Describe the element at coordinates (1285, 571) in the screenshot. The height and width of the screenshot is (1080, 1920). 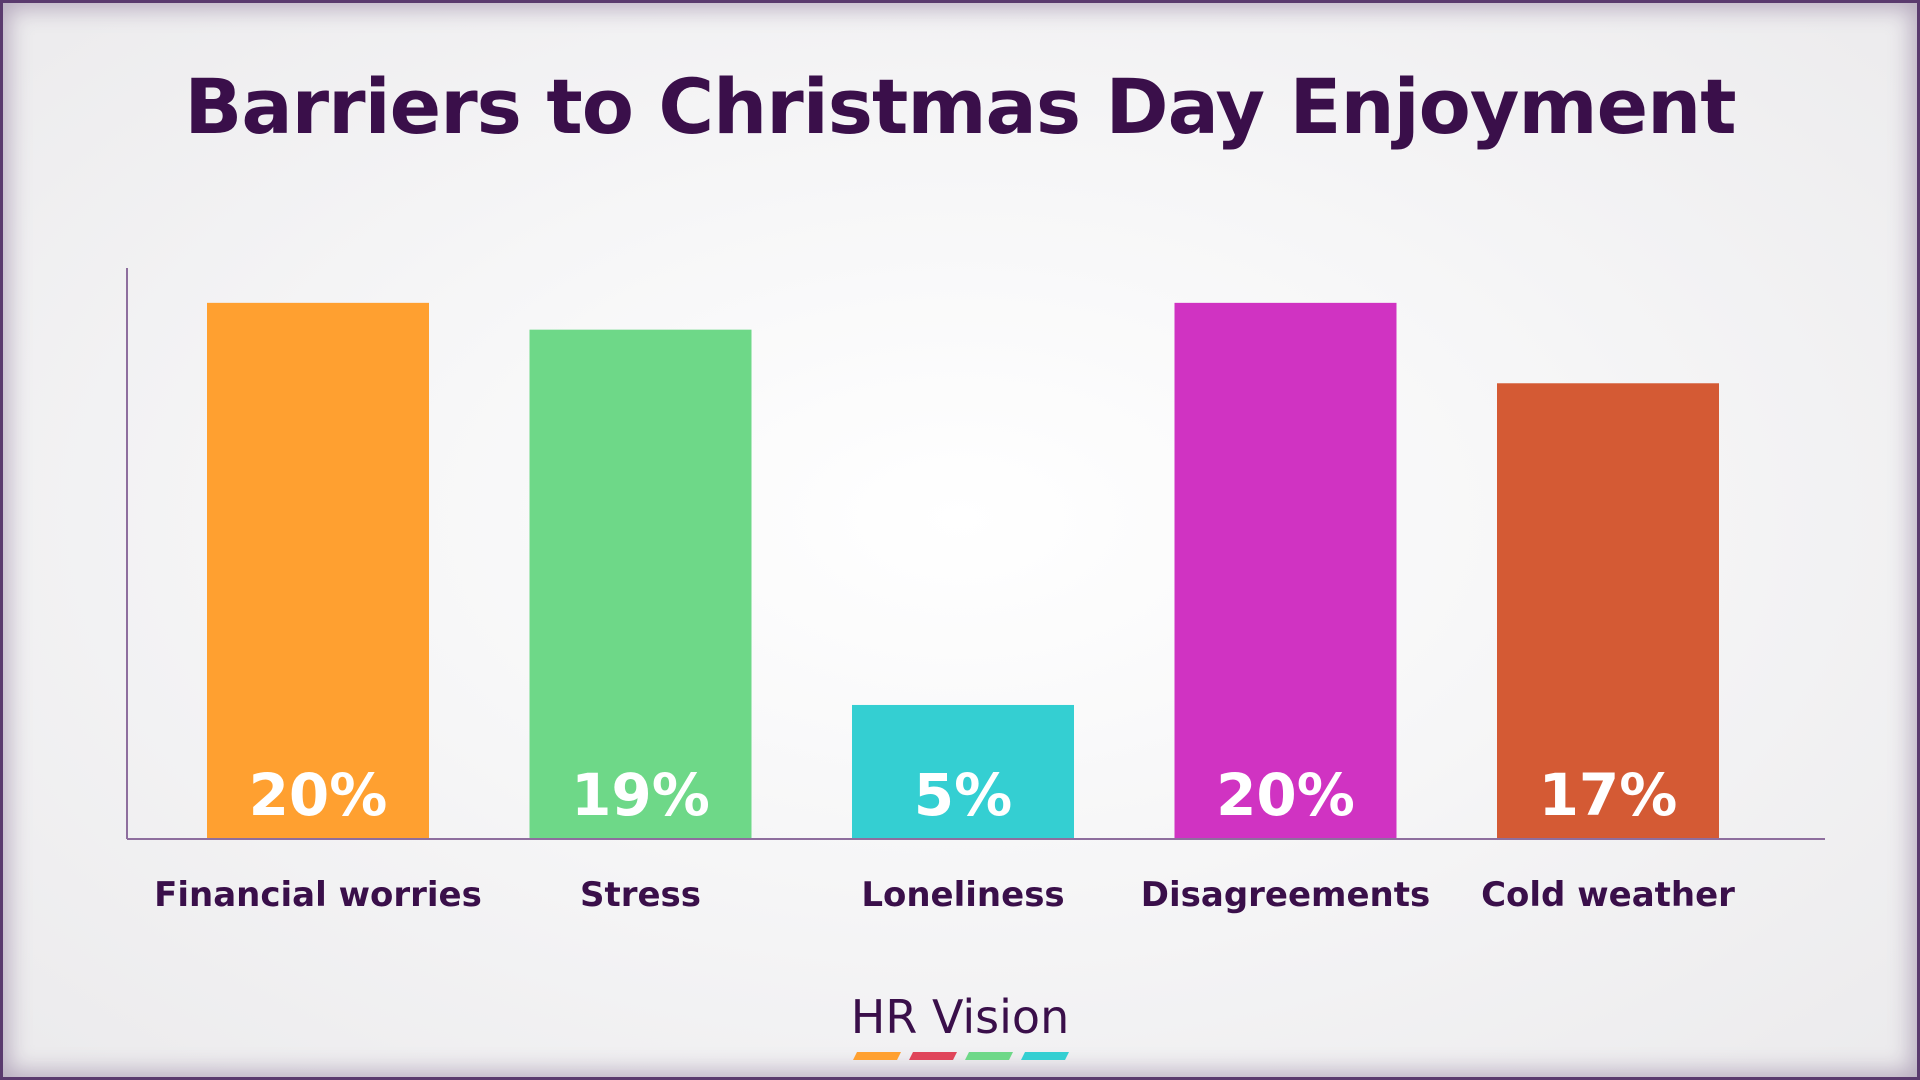
I see `bar-disagreements` at that location.